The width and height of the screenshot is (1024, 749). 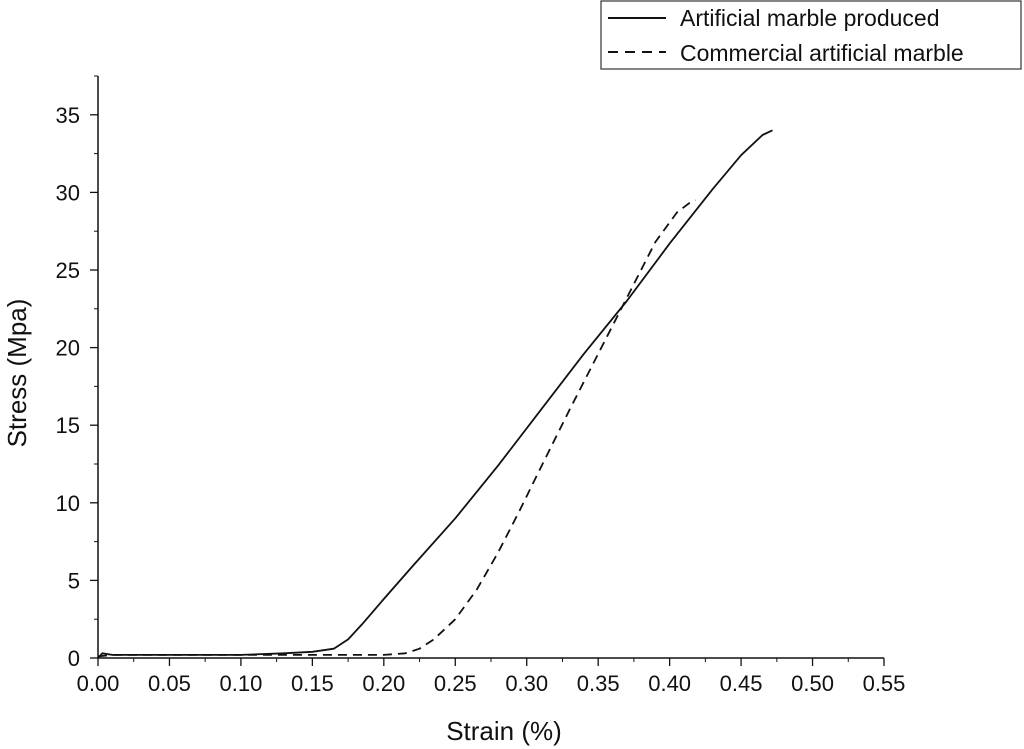 I want to click on x-tick-label: 0.40, so click(x=669, y=683).